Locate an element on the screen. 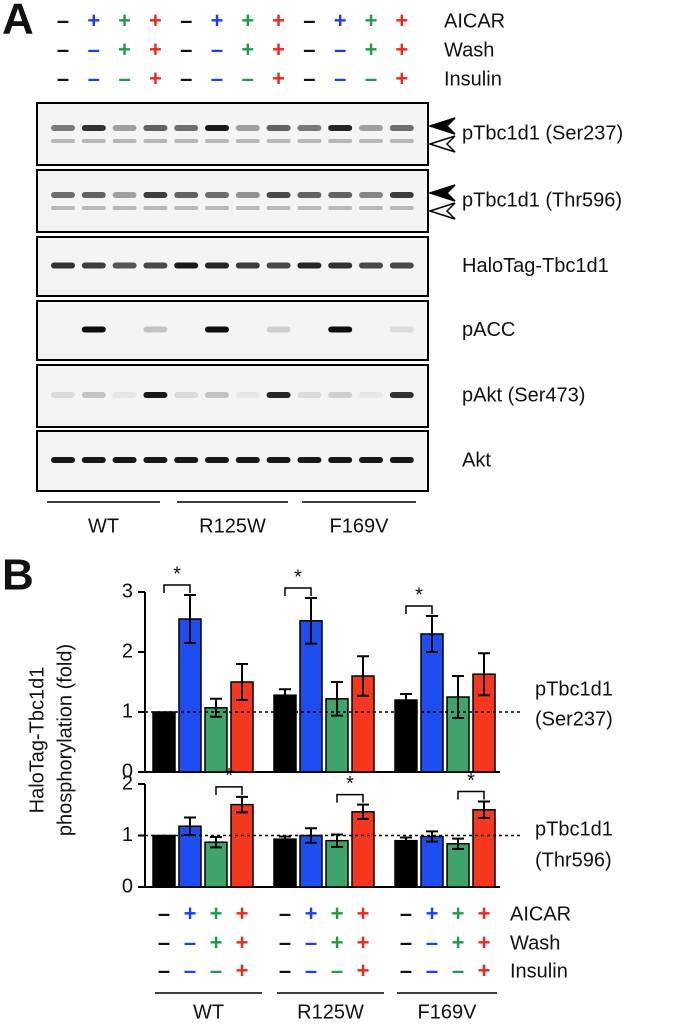  series-label: (Ser237) is located at coordinates (574, 719).